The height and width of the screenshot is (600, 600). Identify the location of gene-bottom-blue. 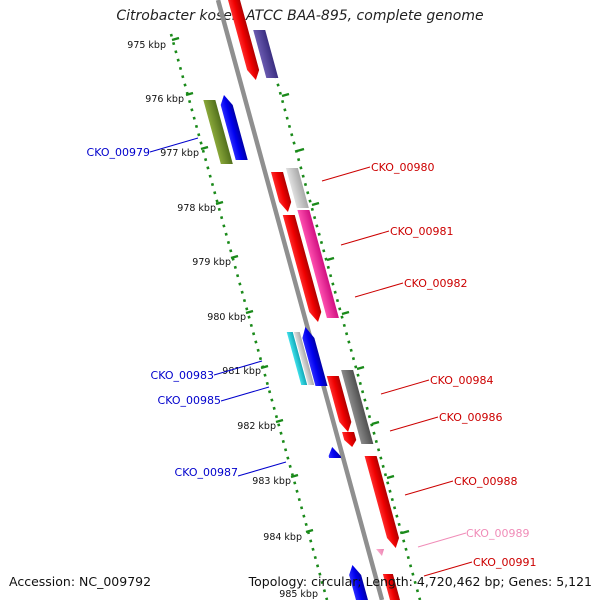
(357, 582).